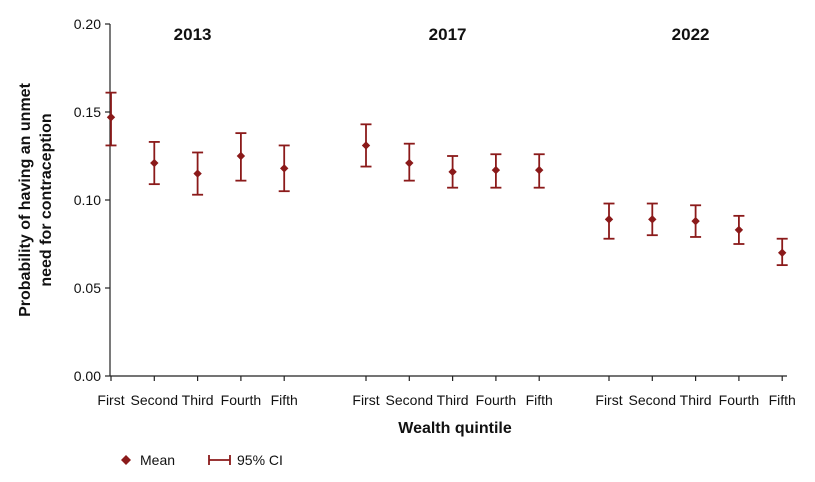  Describe the element at coordinates (87, 112) in the screenshot. I see `y-tick-label: 0.15` at that location.